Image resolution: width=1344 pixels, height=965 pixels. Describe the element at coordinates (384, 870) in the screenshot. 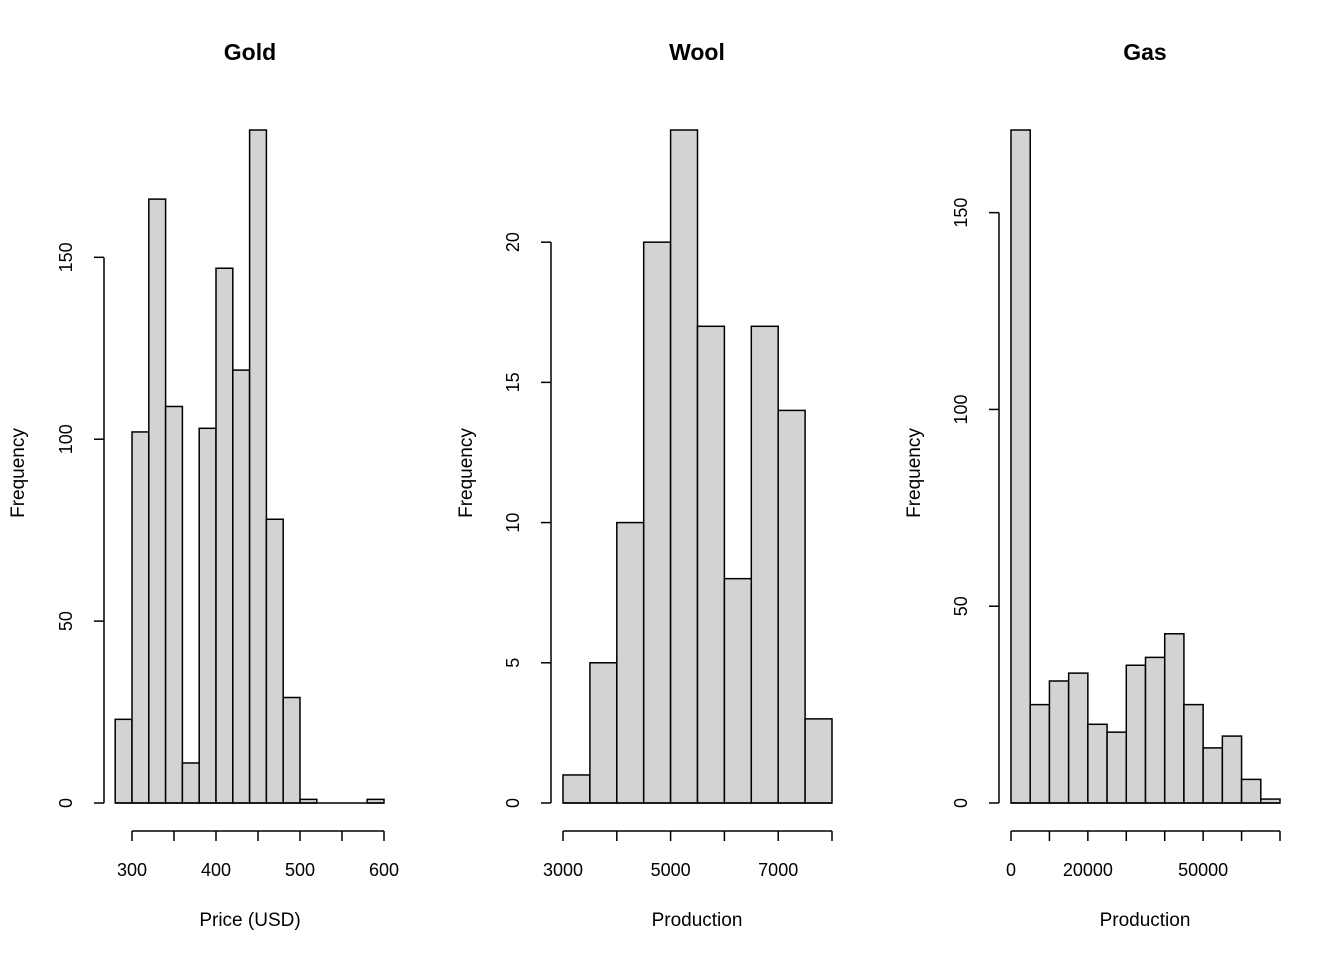

I see `gold-x-tick-label-3: 600` at that location.